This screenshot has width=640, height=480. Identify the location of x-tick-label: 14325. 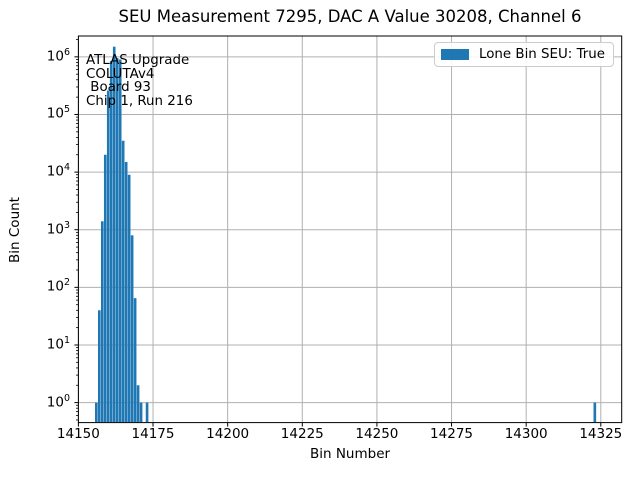
(601, 434).